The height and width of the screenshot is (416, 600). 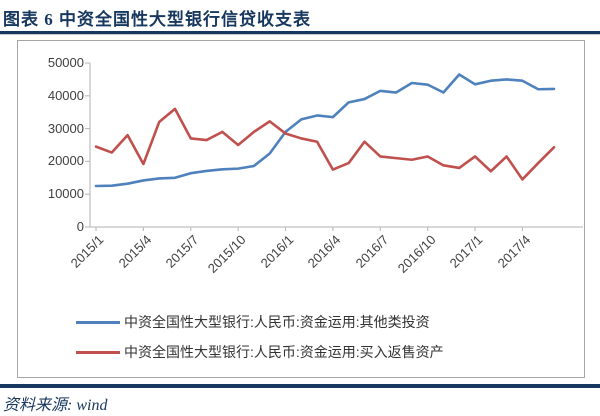 What do you see at coordinates (80, 226) in the screenshot?
I see `y-axis-tick-label: 0` at bounding box center [80, 226].